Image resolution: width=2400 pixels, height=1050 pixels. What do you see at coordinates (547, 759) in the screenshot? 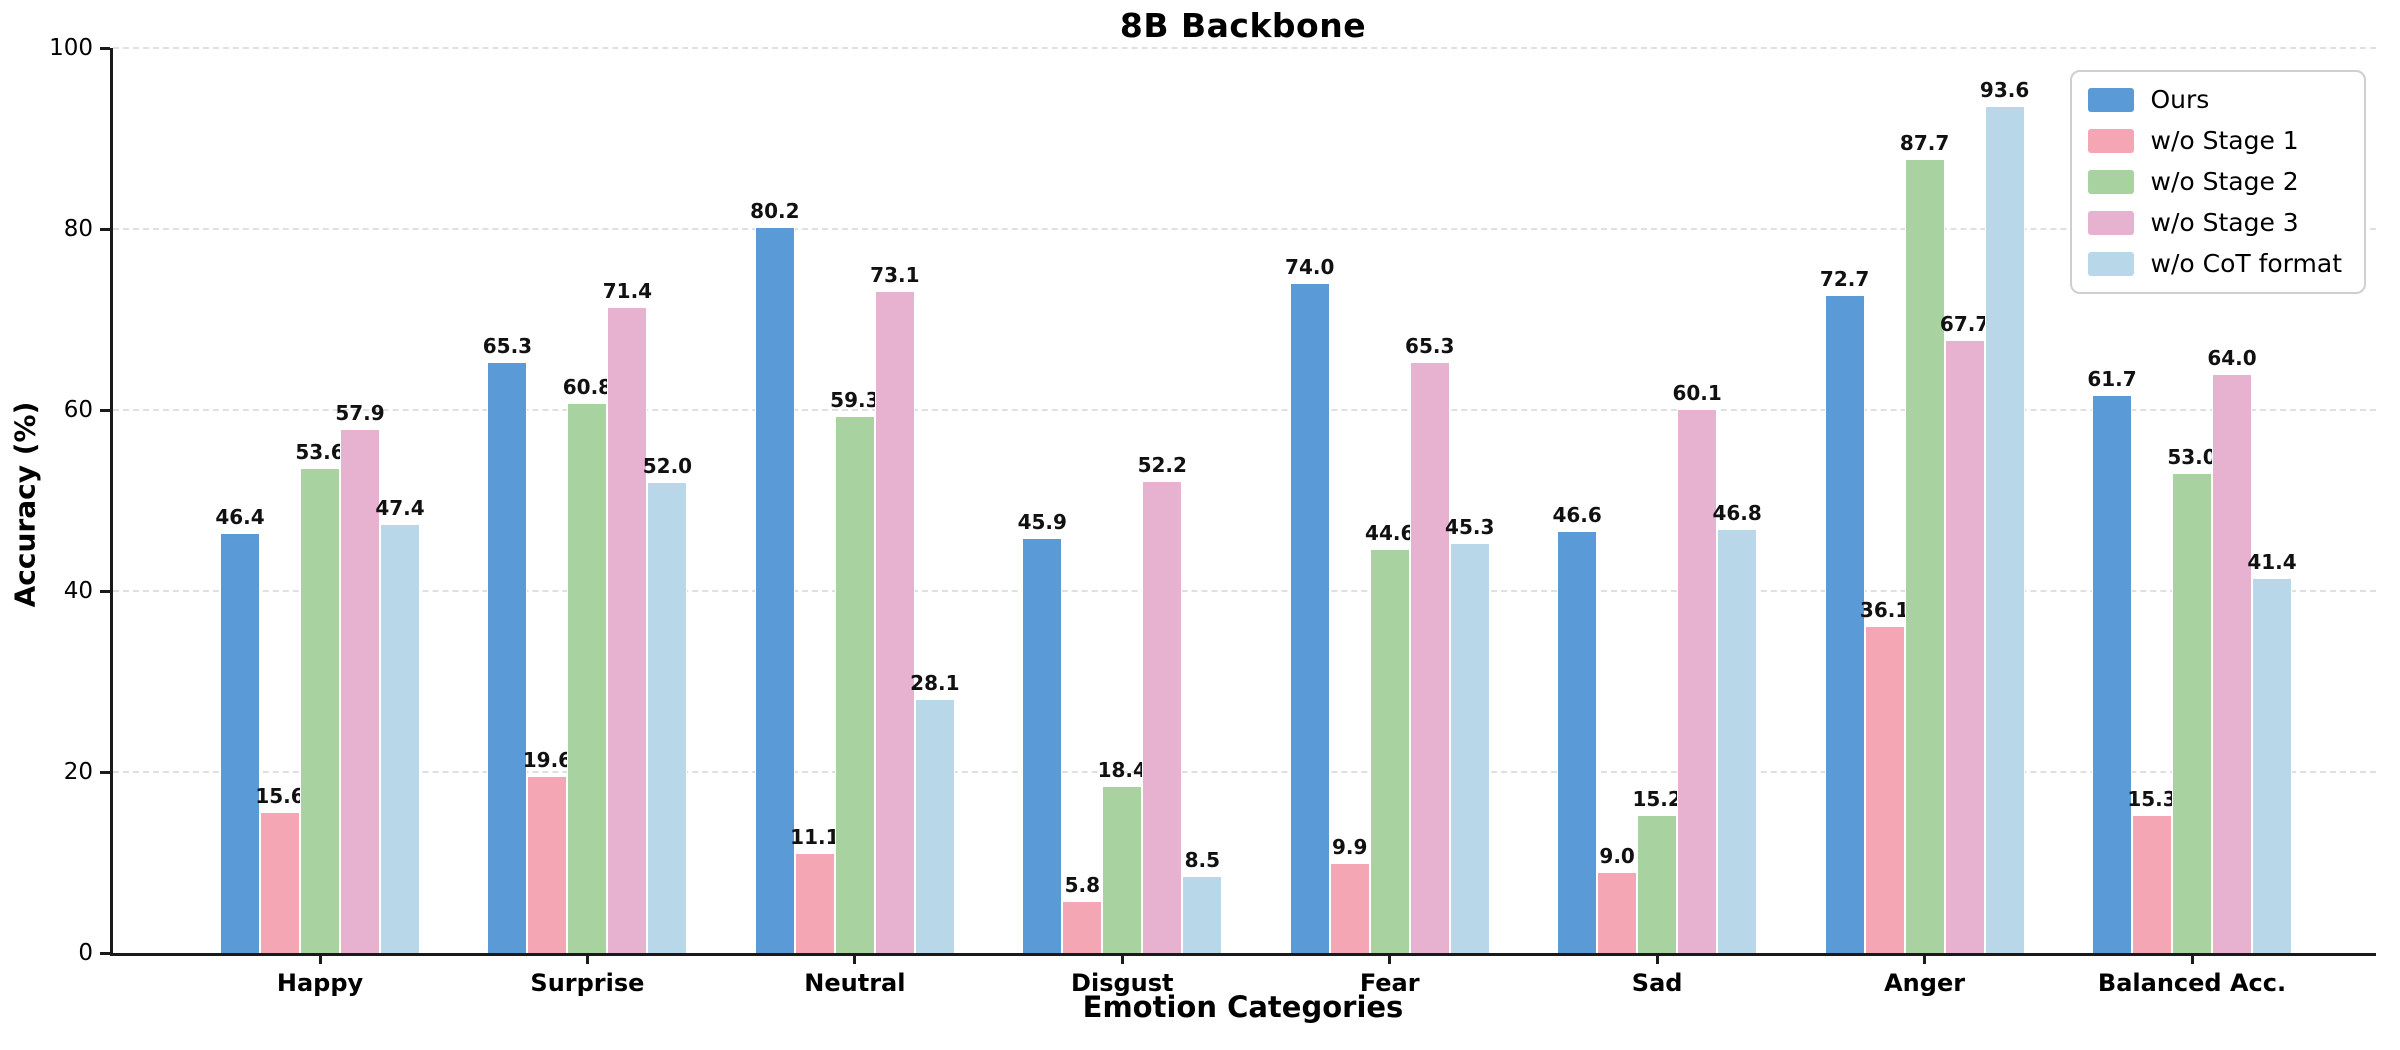
I see `bar-value-label: 19.6` at bounding box center [547, 759].